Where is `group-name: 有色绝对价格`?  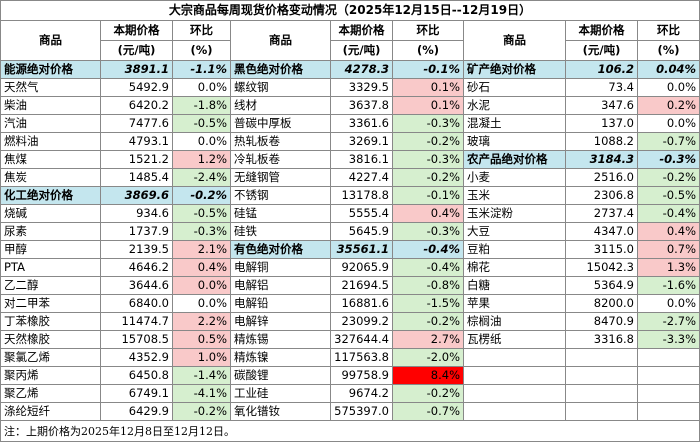
group-name: 有色绝对价格 is located at coordinates (280, 249).